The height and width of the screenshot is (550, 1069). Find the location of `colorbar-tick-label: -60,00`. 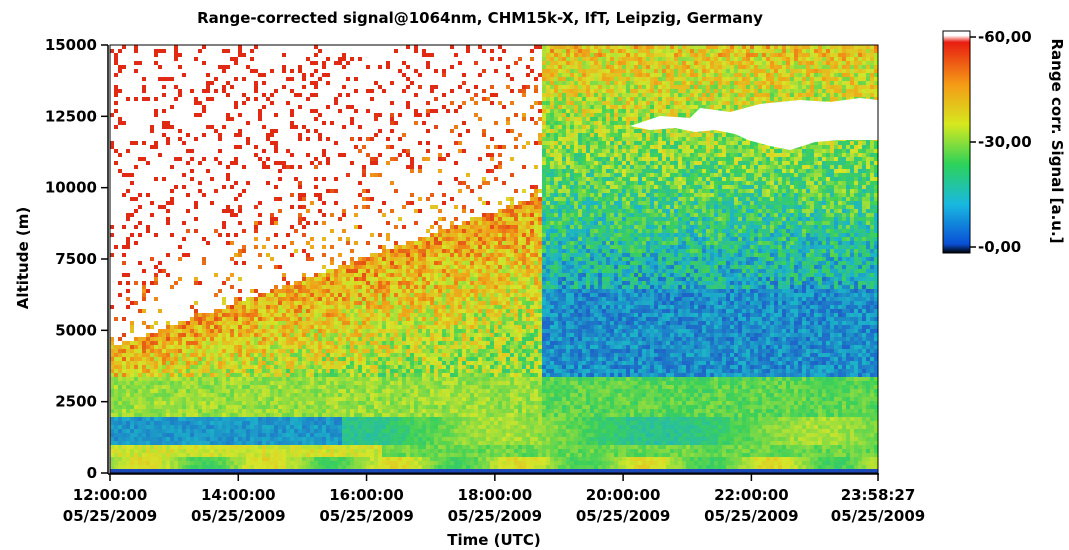

colorbar-tick-label: -60,00 is located at coordinates (1005, 37).